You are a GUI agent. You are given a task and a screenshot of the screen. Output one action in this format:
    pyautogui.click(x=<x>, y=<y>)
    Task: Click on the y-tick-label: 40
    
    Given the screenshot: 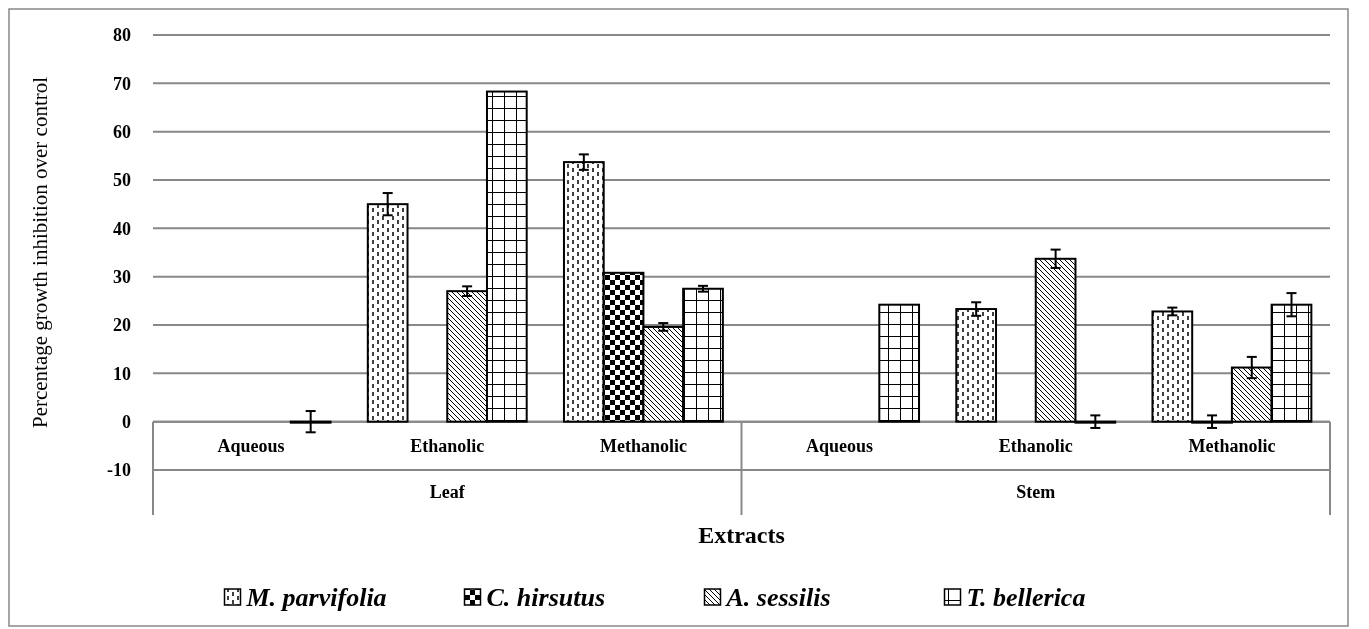 What is the action you would take?
    pyautogui.click(x=122, y=228)
    